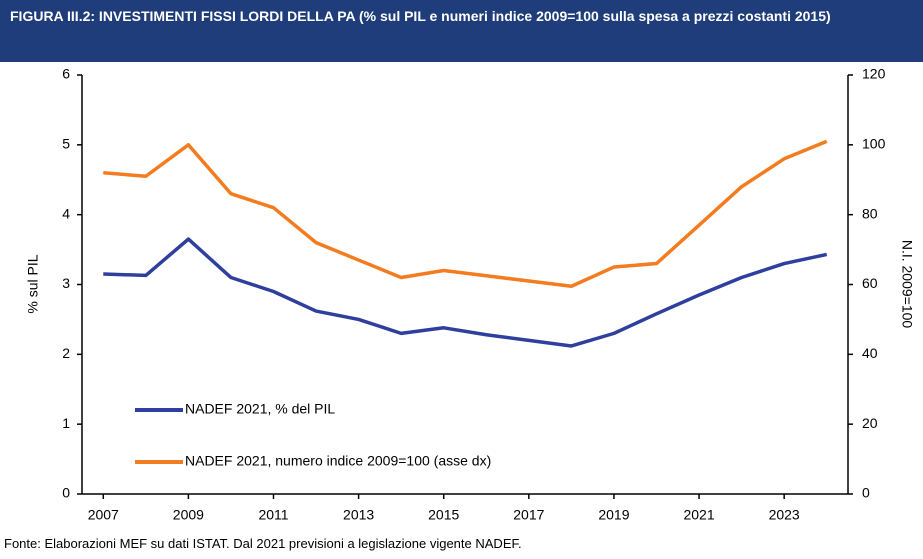  What do you see at coordinates (874, 144) in the screenshot?
I see `y2-tick-label: 100` at bounding box center [874, 144].